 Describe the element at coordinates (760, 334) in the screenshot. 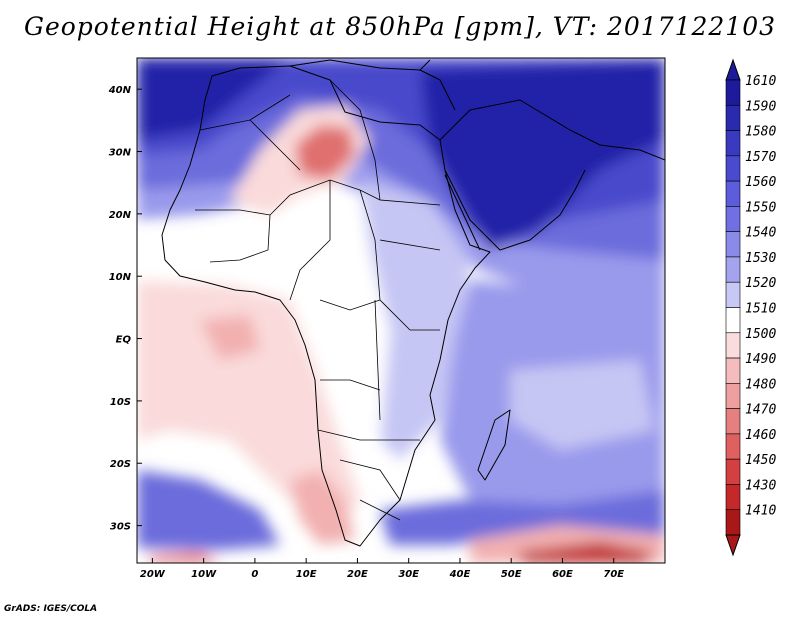

I see `colorbar-label: 1500` at that location.